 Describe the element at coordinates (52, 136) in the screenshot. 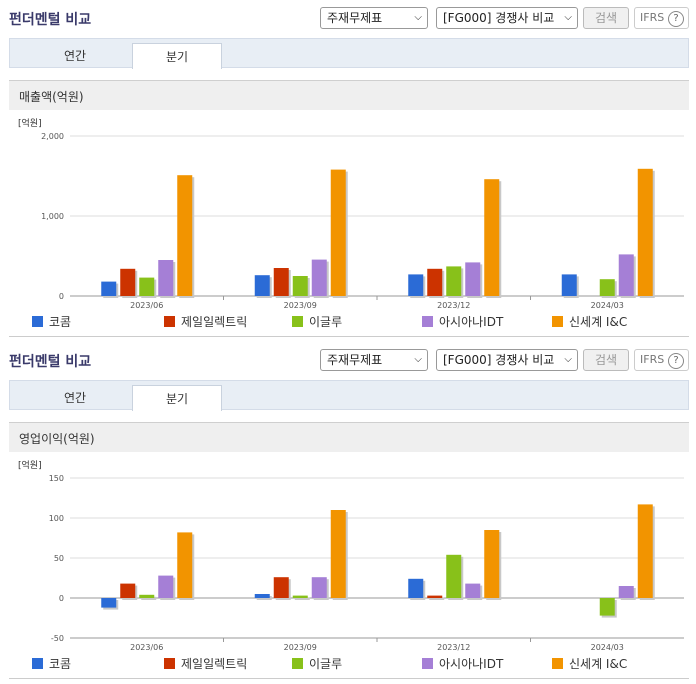

I see `y-tick-label: 2,000` at that location.